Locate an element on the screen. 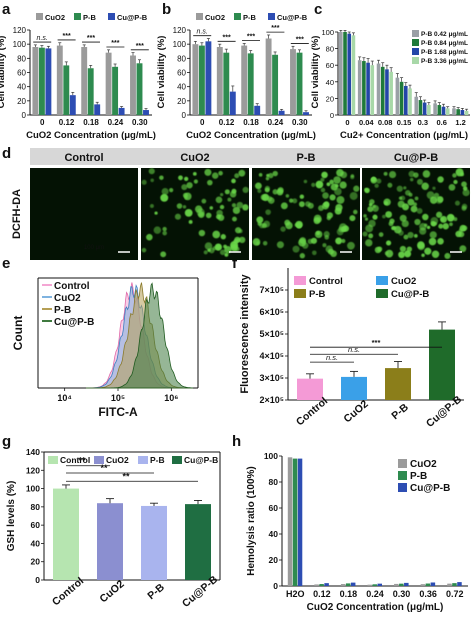 This screenshot has width=474, height=630. y-tick-label: 100 is located at coordinates (33, 489).